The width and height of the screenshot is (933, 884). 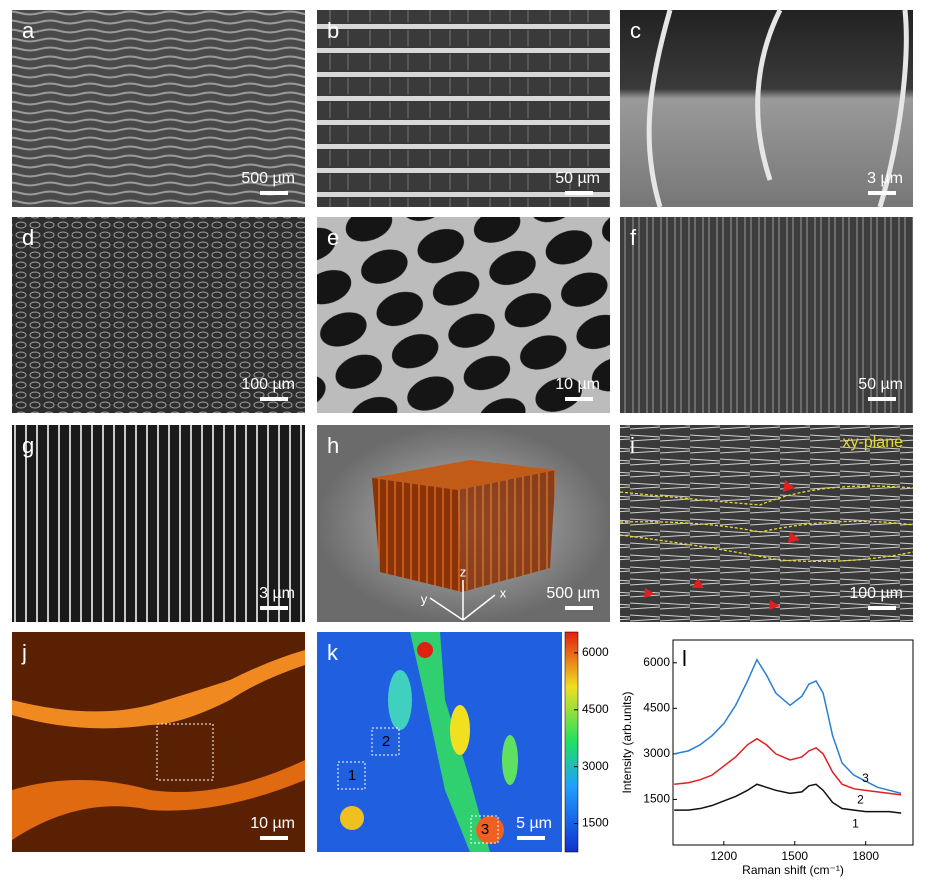 What do you see at coordinates (794, 856) in the screenshot?
I see `x-tick-label: 1500` at bounding box center [794, 856].